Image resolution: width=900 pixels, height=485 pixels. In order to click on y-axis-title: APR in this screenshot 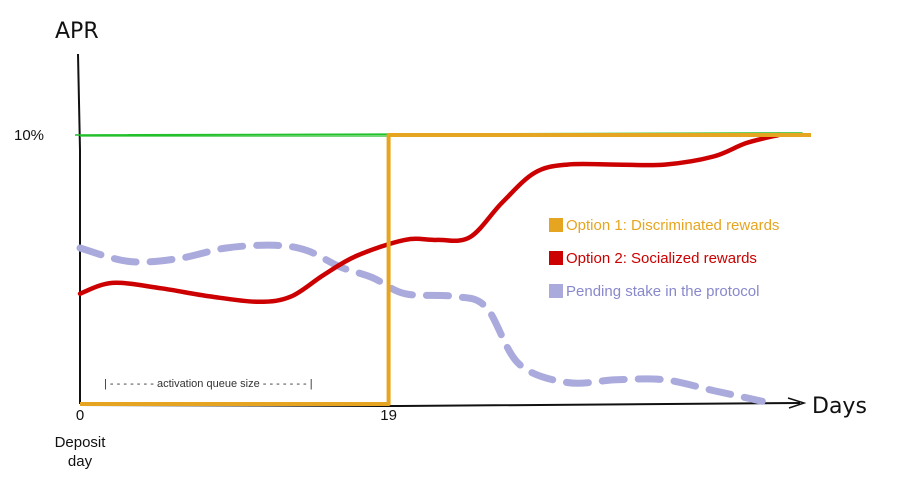, I will do `click(77, 31)`.